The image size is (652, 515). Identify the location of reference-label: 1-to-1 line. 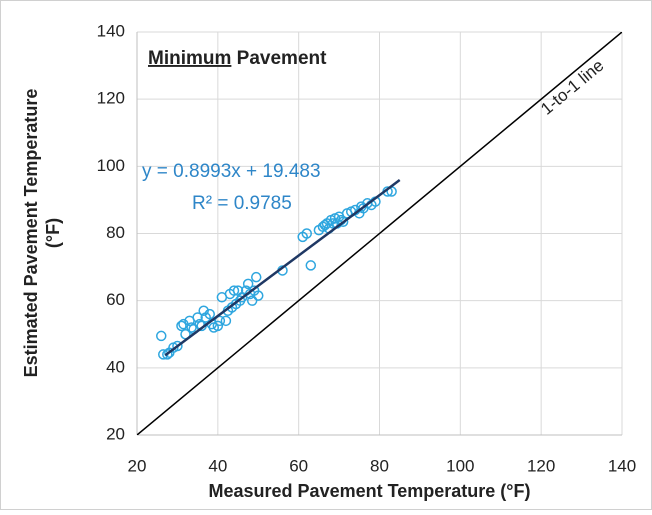
(572, 87).